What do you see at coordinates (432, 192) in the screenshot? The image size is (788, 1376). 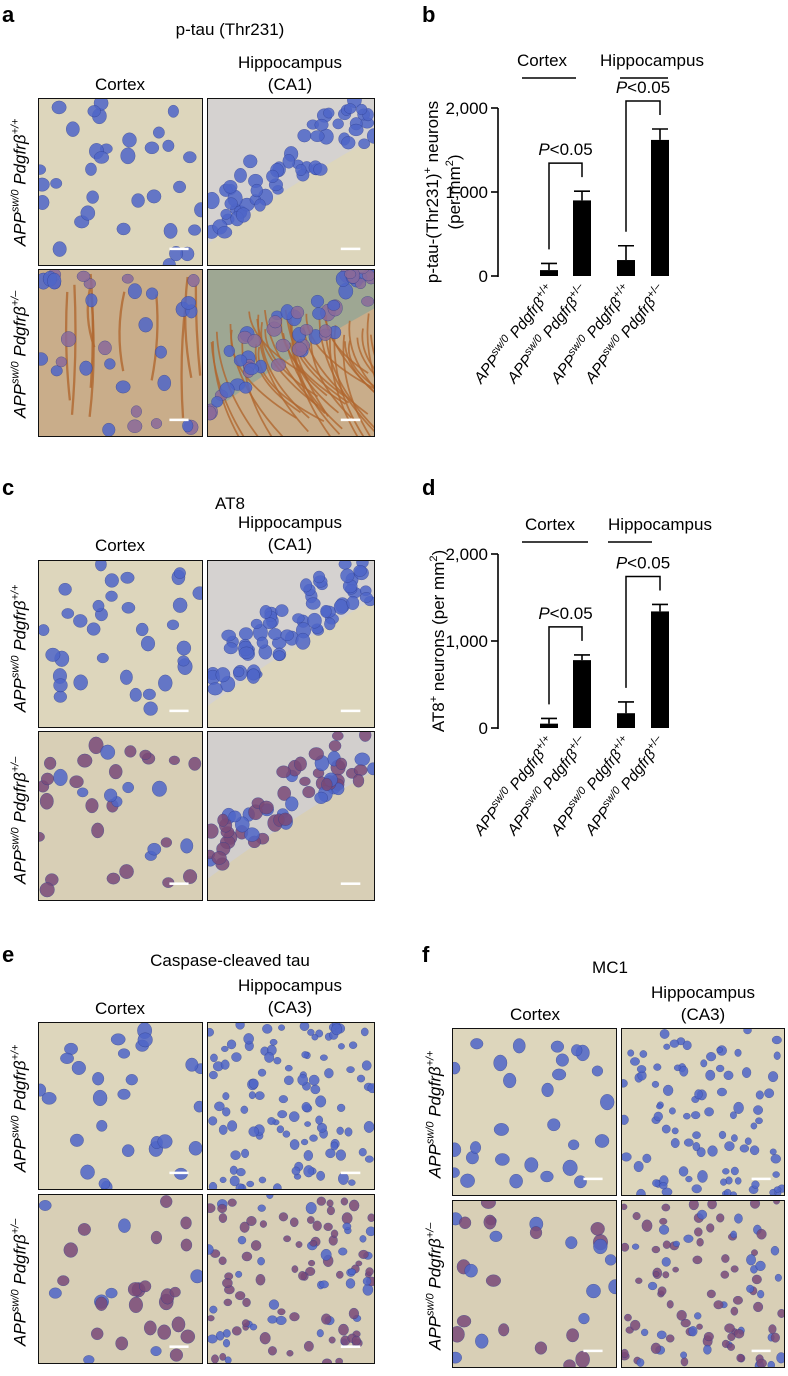 I see `y-axis-label: p-tau-(Thr231)+ neurons` at bounding box center [432, 192].